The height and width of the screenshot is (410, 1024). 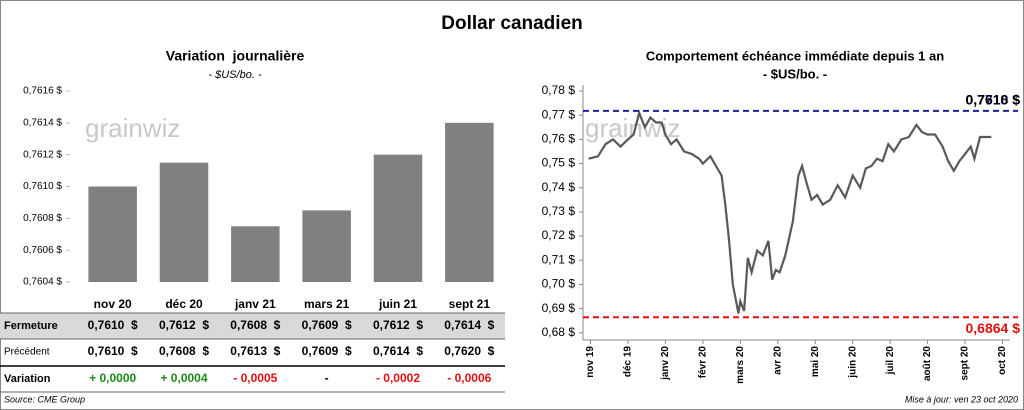 I want to click on table-cell: 0,7620 $, so click(x=469, y=351).